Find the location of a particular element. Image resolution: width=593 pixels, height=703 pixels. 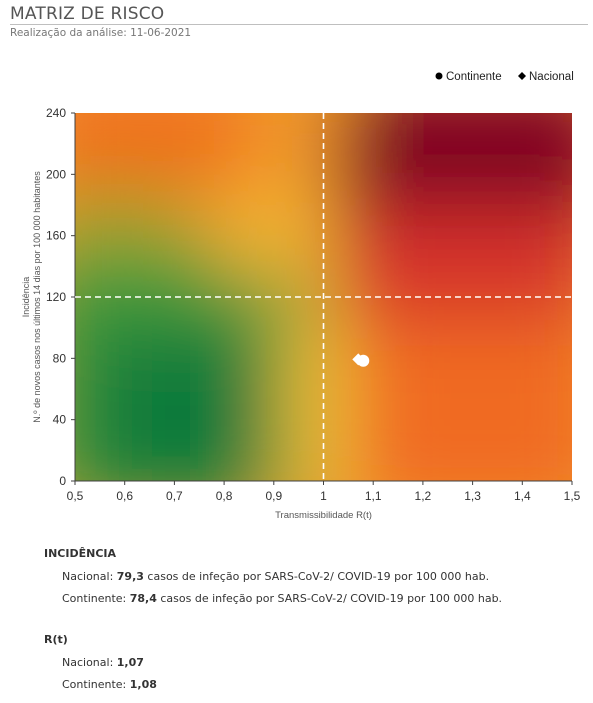

chart-marks is located at coordinates (361, 360).